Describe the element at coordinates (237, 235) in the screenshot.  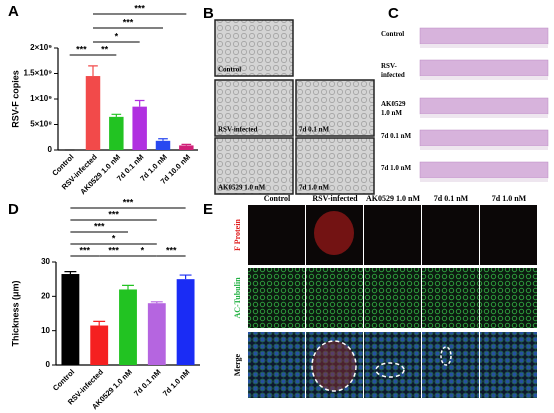
I see `row-label: F Protein` at that location.